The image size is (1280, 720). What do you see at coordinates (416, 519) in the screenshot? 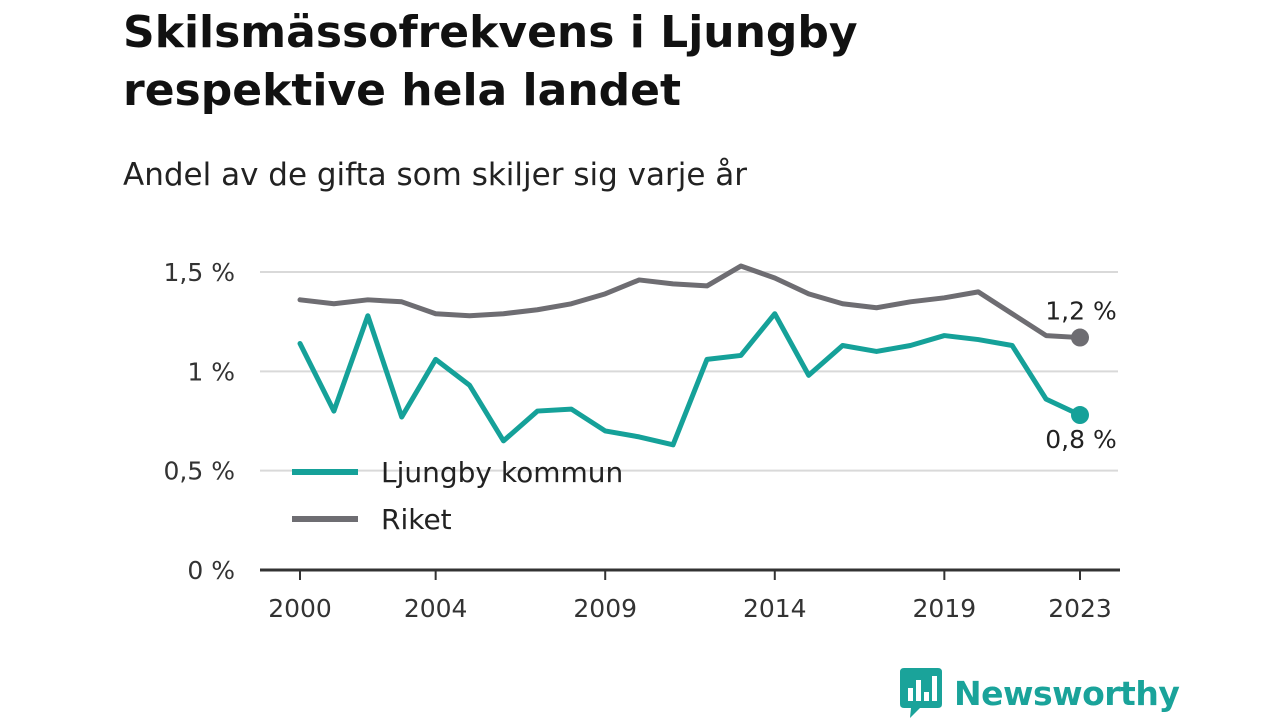
I see `legend-label-riket: Riket` at bounding box center [416, 519].